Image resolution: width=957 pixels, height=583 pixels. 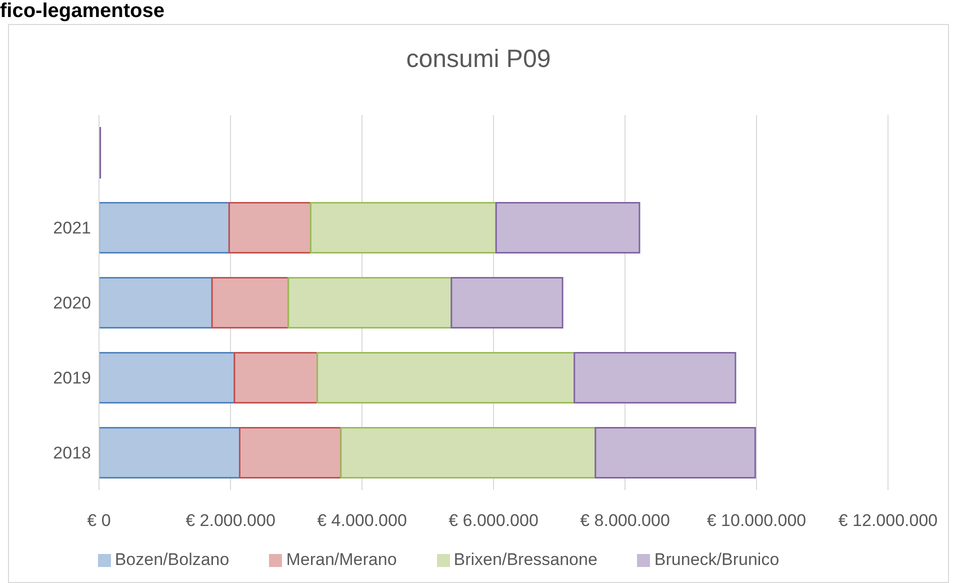 What do you see at coordinates (478, 59) in the screenshot?
I see `chart-title: consumi P09` at bounding box center [478, 59].